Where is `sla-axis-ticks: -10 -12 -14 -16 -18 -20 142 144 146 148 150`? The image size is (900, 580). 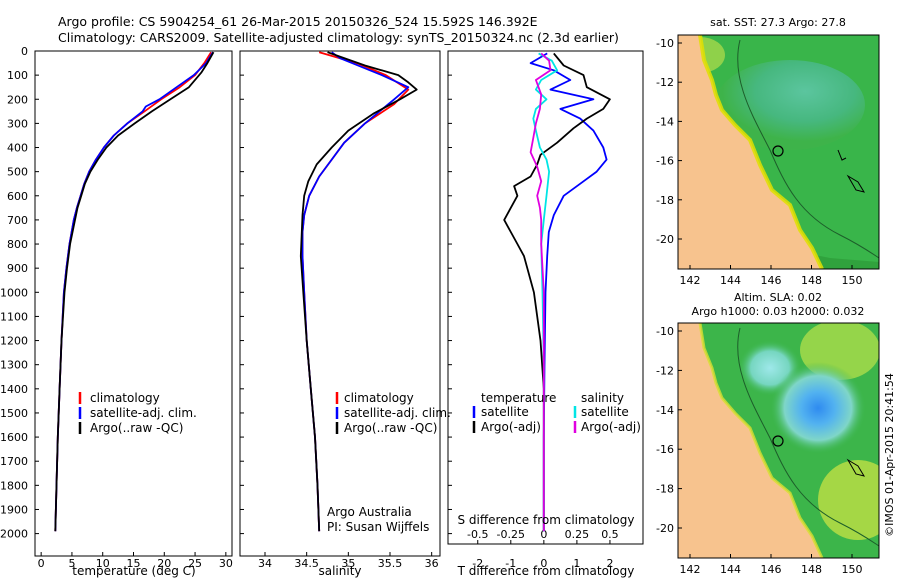 sla-axis-ticks: -10 -12 -14 -16 -18 -20 142 144 146 148 150 is located at coordinates (759, 450).